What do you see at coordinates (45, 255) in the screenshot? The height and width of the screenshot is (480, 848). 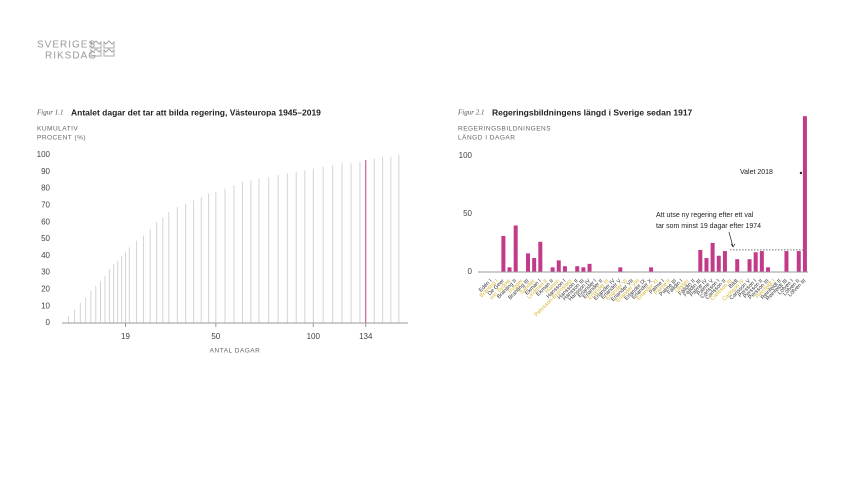 I see `y-tick-label: 40` at bounding box center [45, 255].